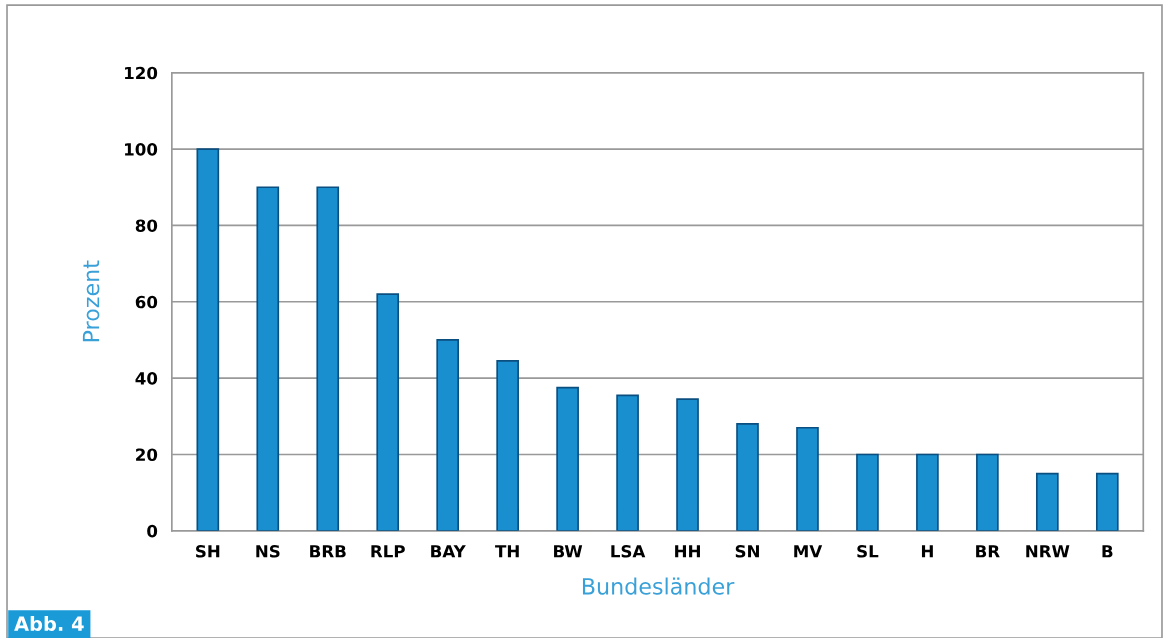 Image resolution: width=1169 pixels, height=638 pixels. Describe the element at coordinates (507, 551) in the screenshot. I see `x-tick-label: TH` at that location.